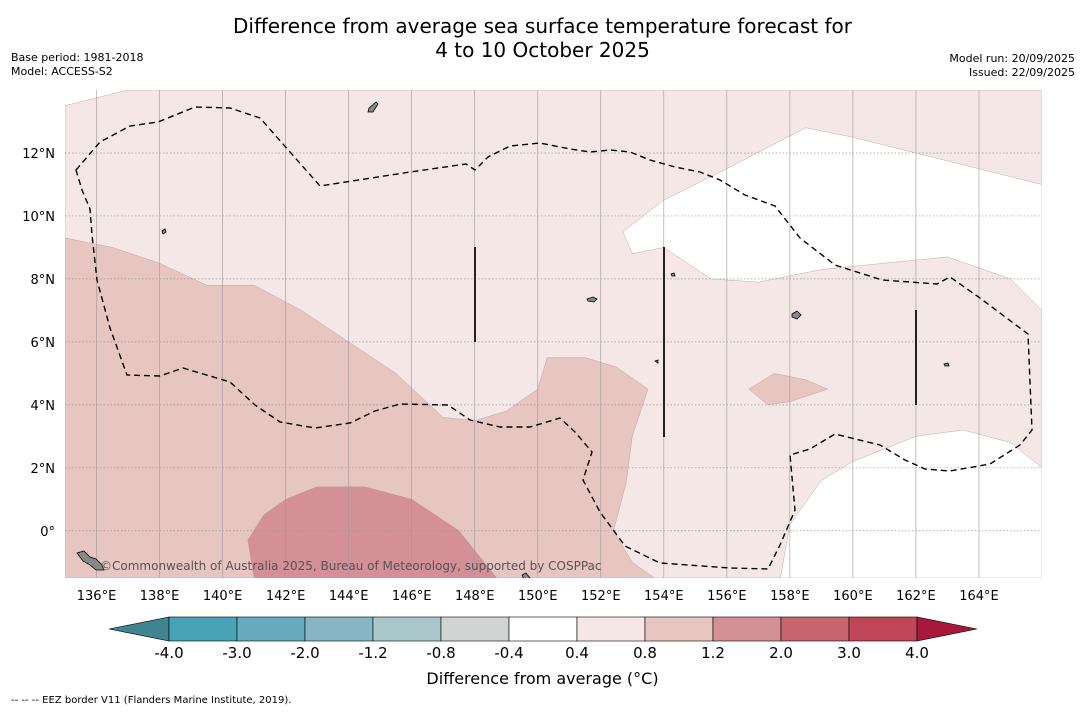 This screenshot has height=713, width=1085. I want to click on issued-date: Issued: 22/09/2025, so click(1021, 72).